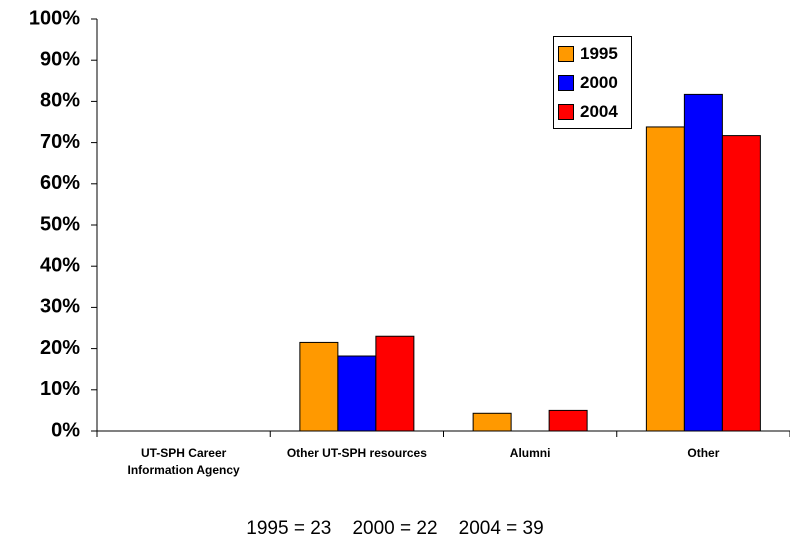  What do you see at coordinates (60, 183) in the screenshot?
I see `y-tick-label: 60%` at bounding box center [60, 183].